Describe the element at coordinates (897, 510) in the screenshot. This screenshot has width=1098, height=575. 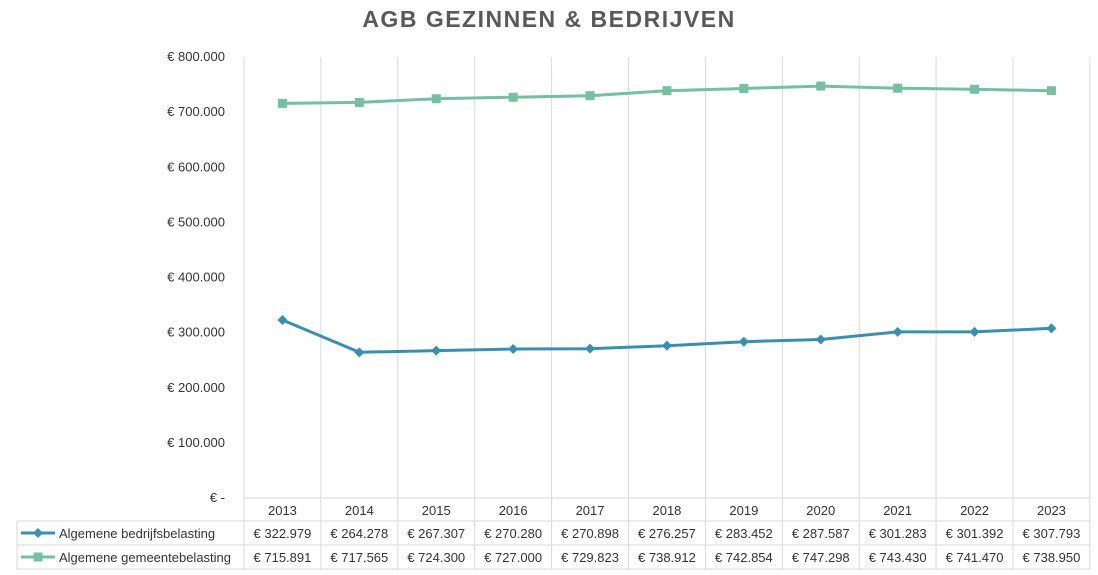
I see `x-tick-label: 2021` at that location.